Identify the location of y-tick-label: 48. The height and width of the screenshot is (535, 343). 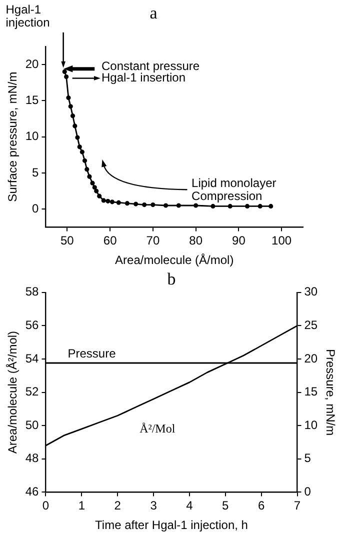
(32, 458).